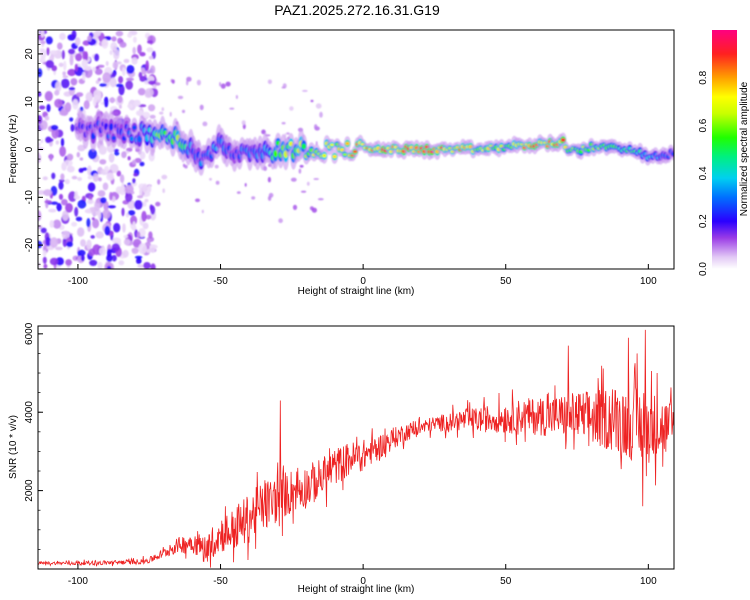  Describe the element at coordinates (703, 77) in the screenshot. I see `colorbar-tick-label: 0.8` at that location.